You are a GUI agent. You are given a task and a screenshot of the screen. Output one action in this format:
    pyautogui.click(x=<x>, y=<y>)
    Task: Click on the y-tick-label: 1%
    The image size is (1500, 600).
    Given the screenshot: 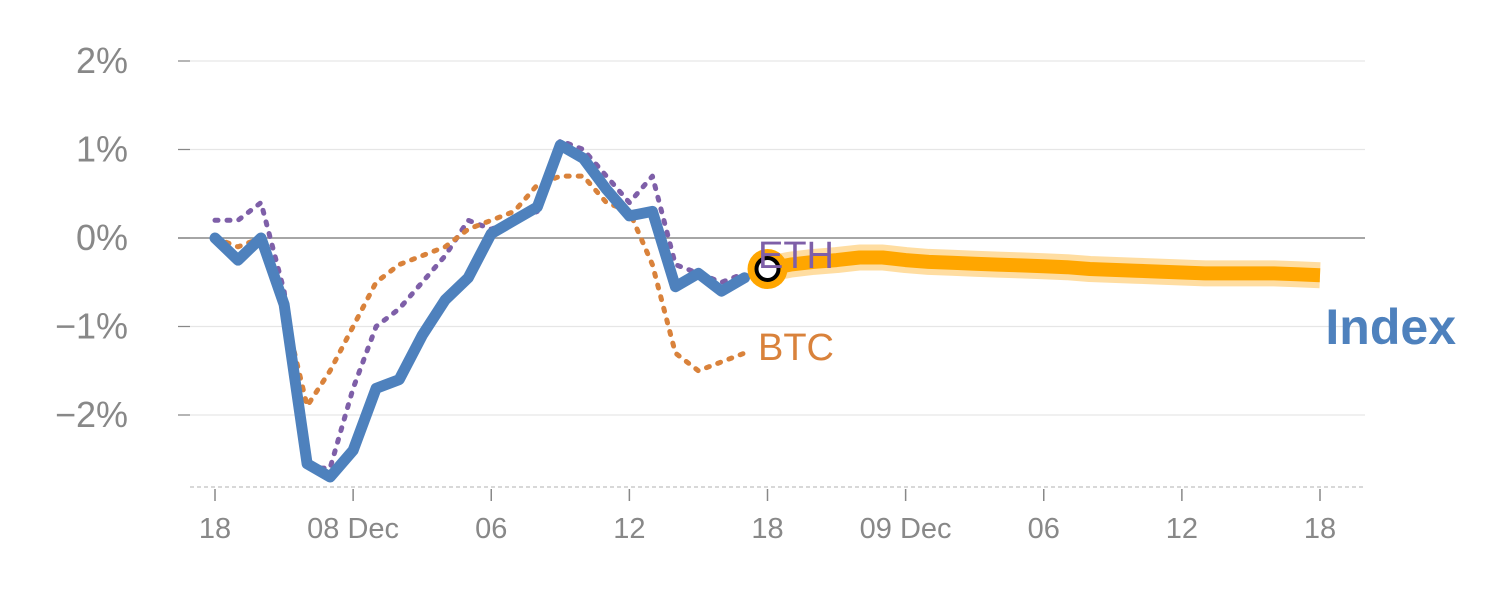 What is the action you would take?
    pyautogui.click(x=102, y=149)
    